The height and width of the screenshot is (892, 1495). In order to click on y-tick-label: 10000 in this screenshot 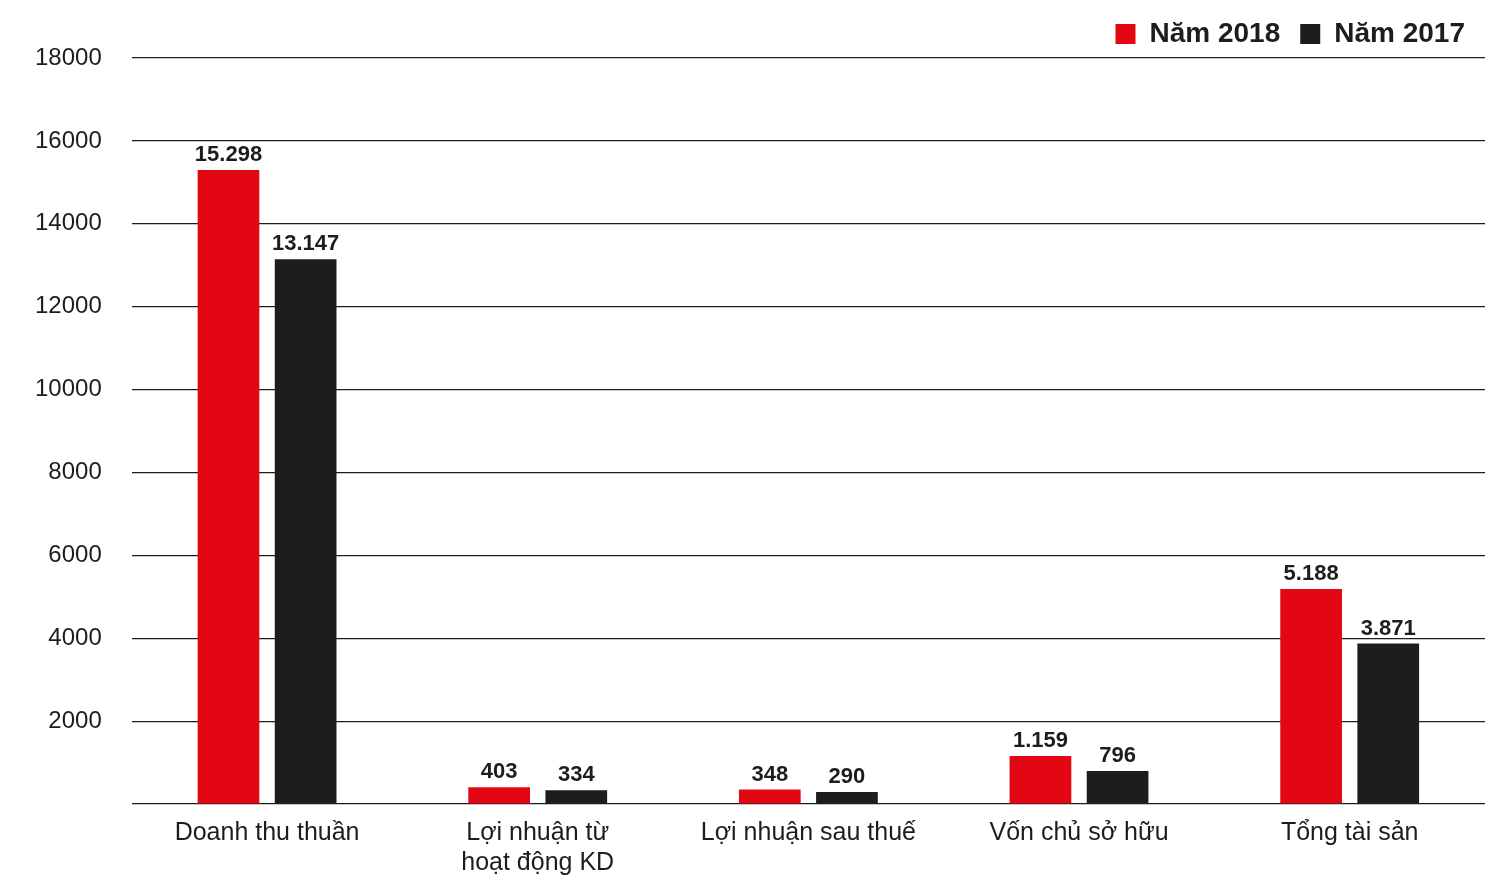, I will do `click(68, 388)`.